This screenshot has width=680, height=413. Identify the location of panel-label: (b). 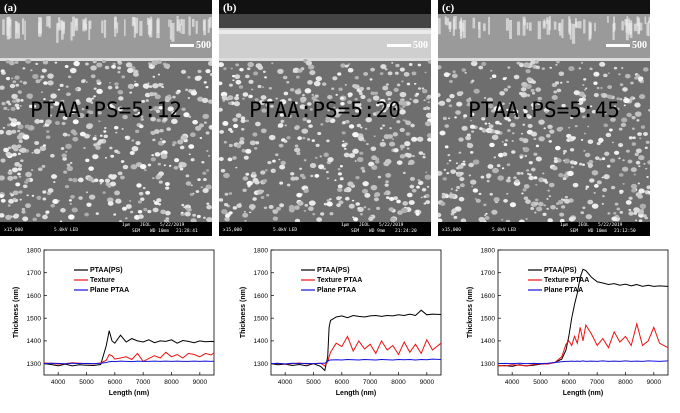
(230, 8).